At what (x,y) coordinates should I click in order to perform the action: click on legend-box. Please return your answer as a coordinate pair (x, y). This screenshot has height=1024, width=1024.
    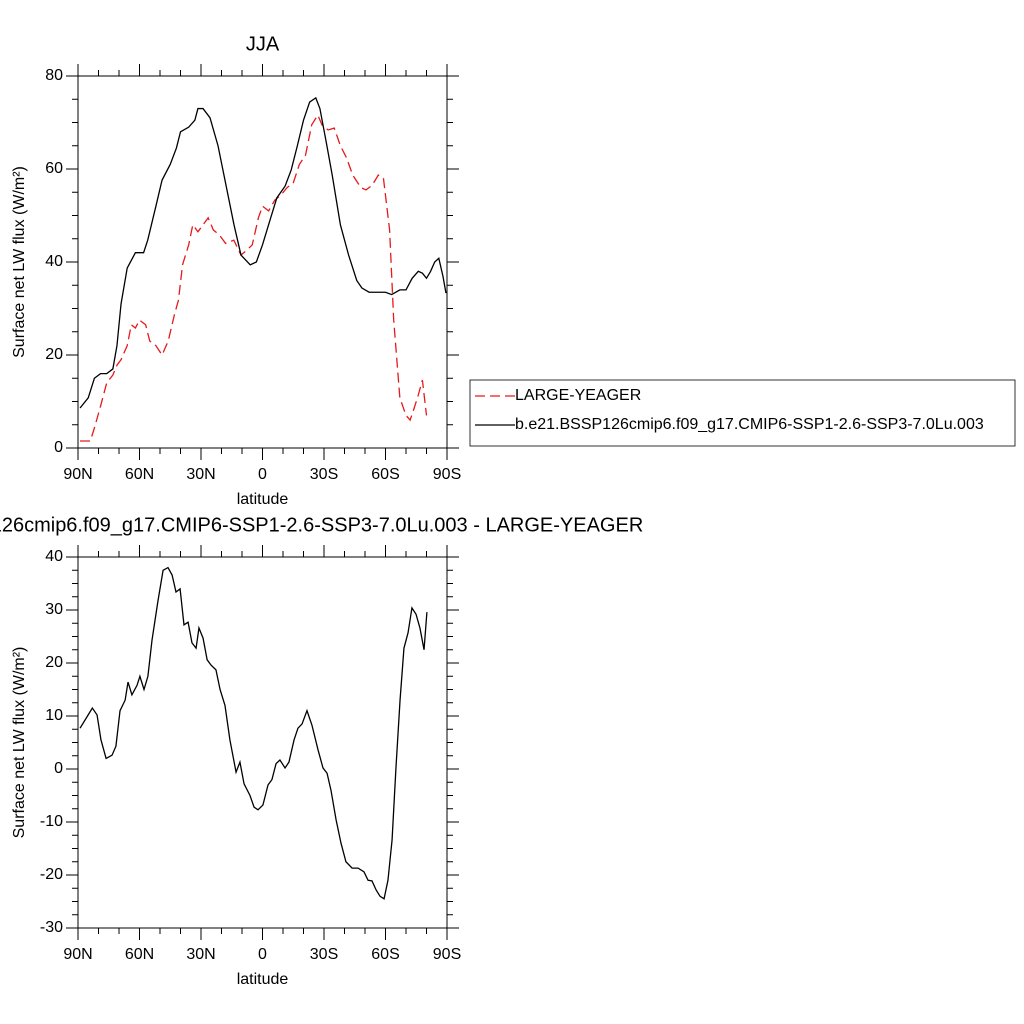
    Looking at the image, I should click on (742, 413).